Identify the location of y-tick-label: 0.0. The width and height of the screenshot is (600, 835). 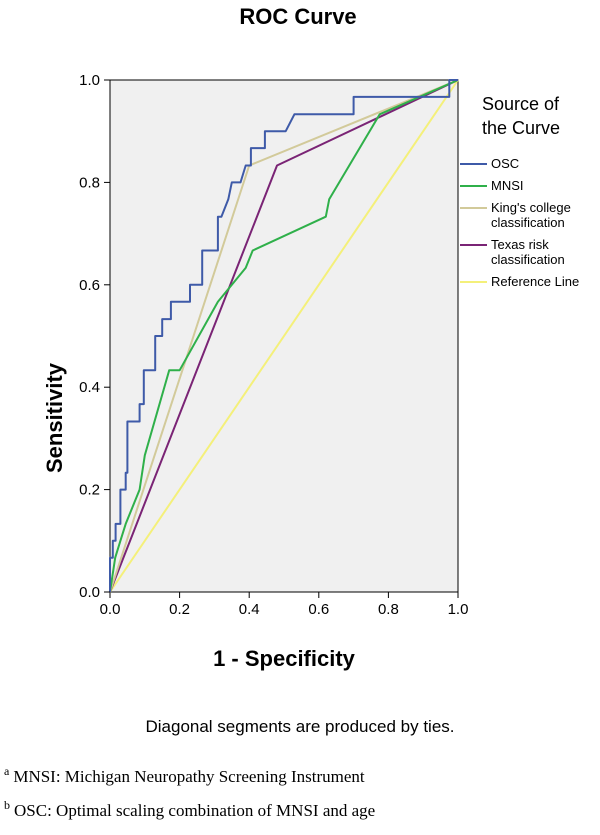
(89, 592).